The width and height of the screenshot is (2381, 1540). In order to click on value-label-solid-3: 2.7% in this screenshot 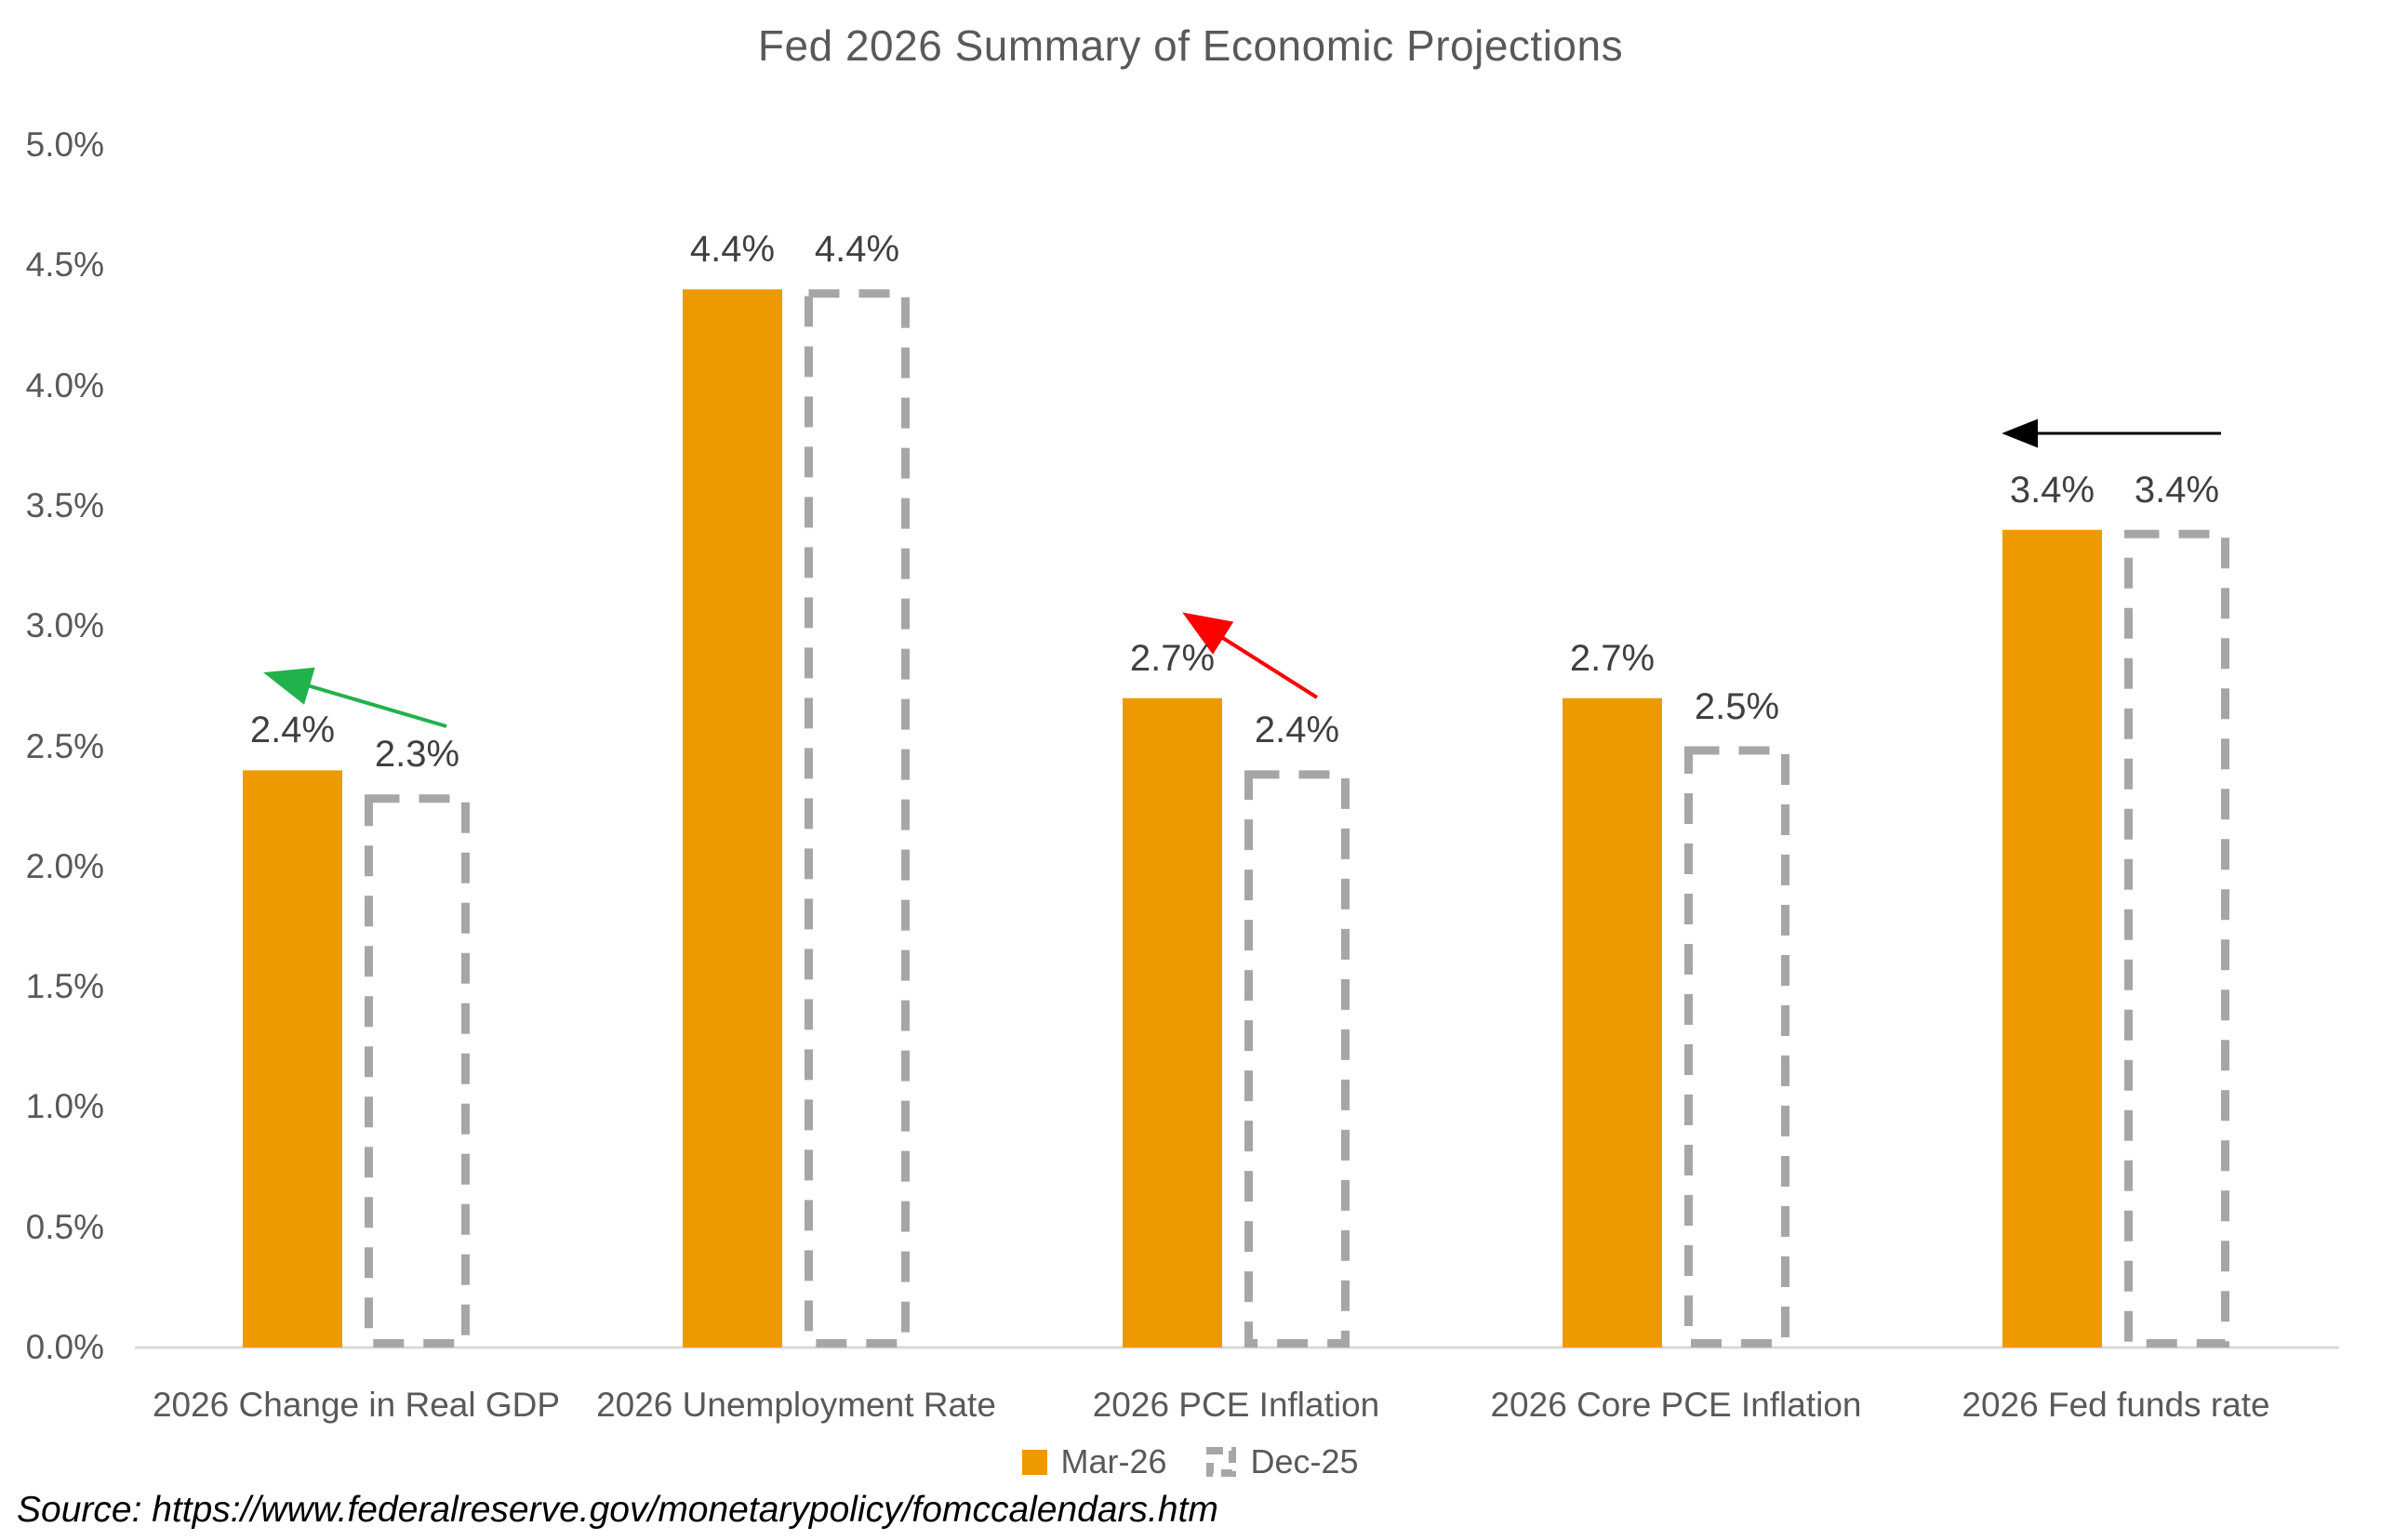, I will do `click(1613, 658)`.